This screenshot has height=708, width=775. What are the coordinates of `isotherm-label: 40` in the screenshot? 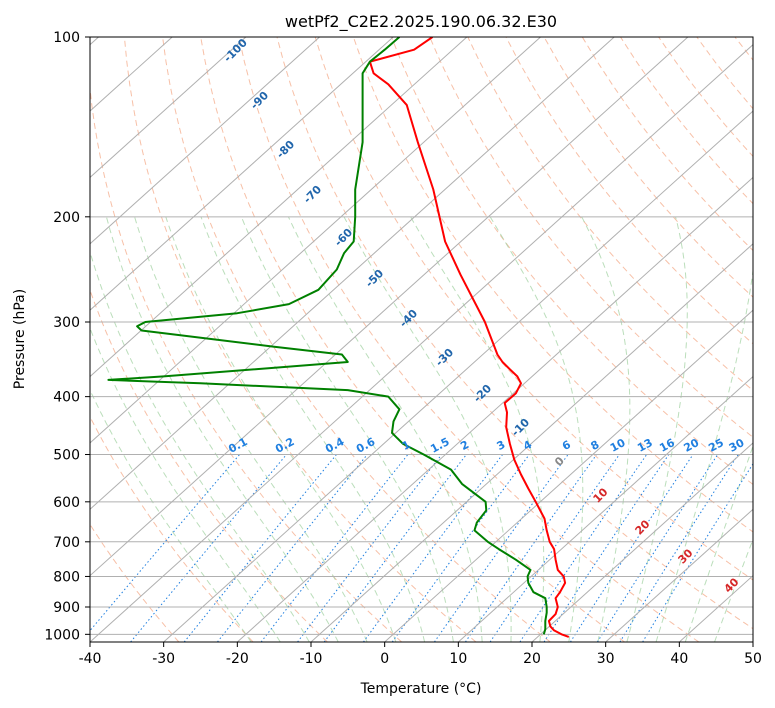 It's located at (732, 585).